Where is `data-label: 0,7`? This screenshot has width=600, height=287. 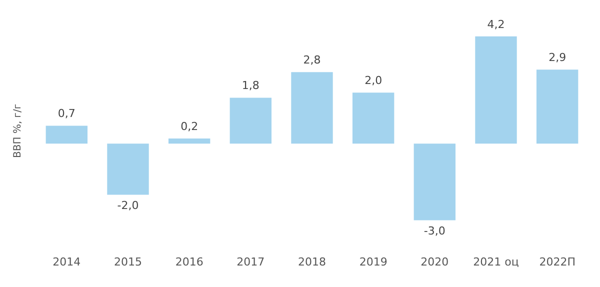
data-label: 0,7 is located at coordinates (67, 113).